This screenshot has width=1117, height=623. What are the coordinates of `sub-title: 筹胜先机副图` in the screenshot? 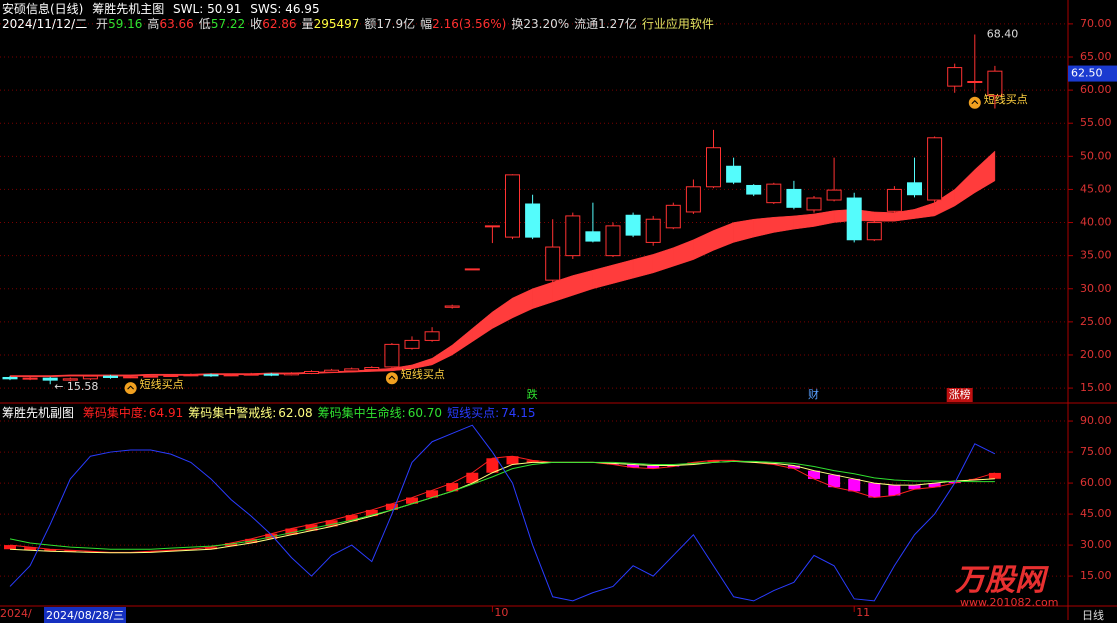 It's located at (38, 413).